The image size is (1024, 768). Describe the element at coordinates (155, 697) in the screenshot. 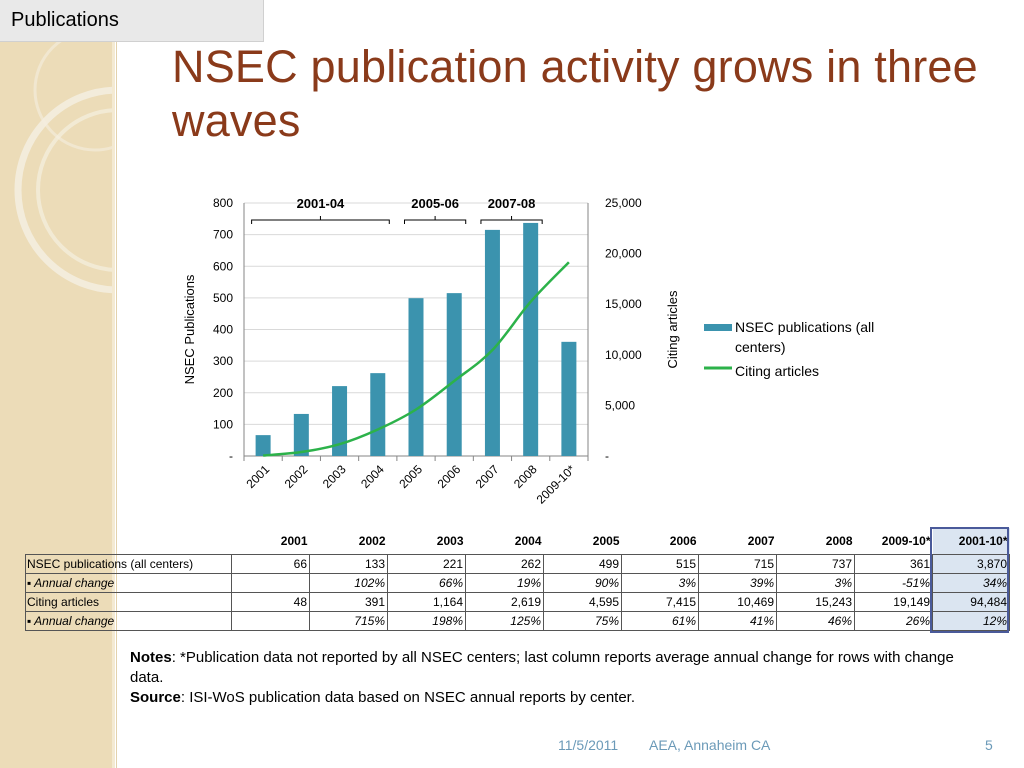

I see `source-label: Source` at that location.